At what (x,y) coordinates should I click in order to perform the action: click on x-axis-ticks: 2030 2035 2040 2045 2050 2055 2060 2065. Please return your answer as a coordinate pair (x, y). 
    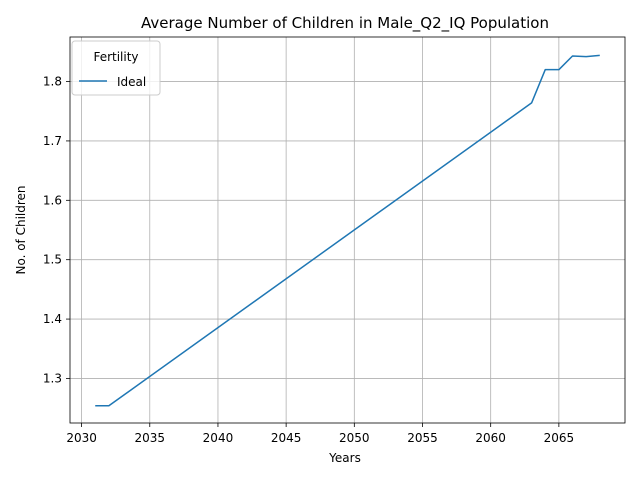
    Looking at the image, I should click on (320, 434).